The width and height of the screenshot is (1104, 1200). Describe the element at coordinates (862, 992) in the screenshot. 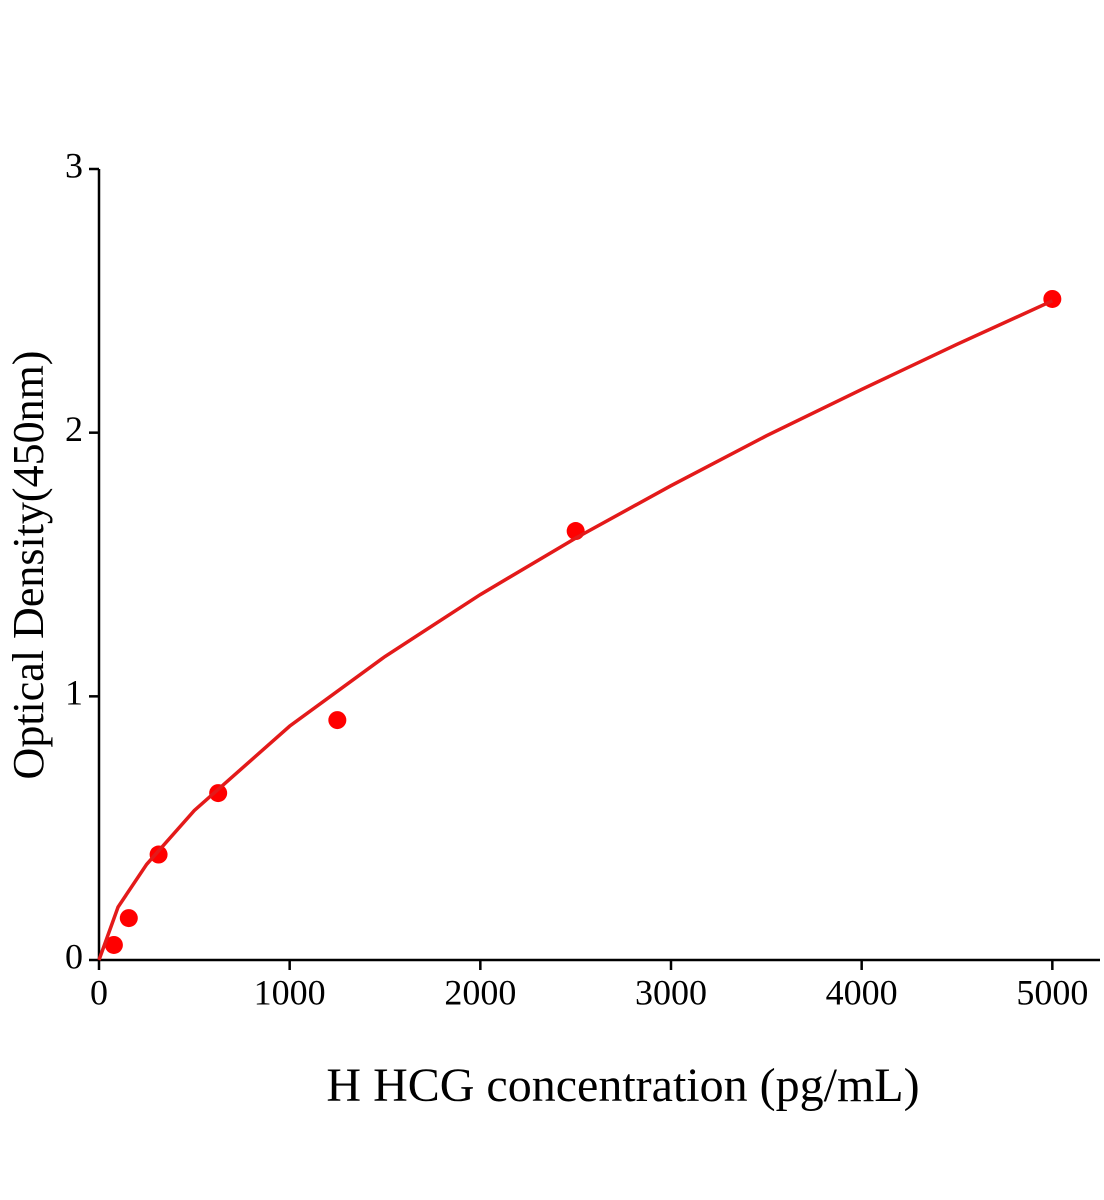

I see `x-tick-label: 4000` at that location.